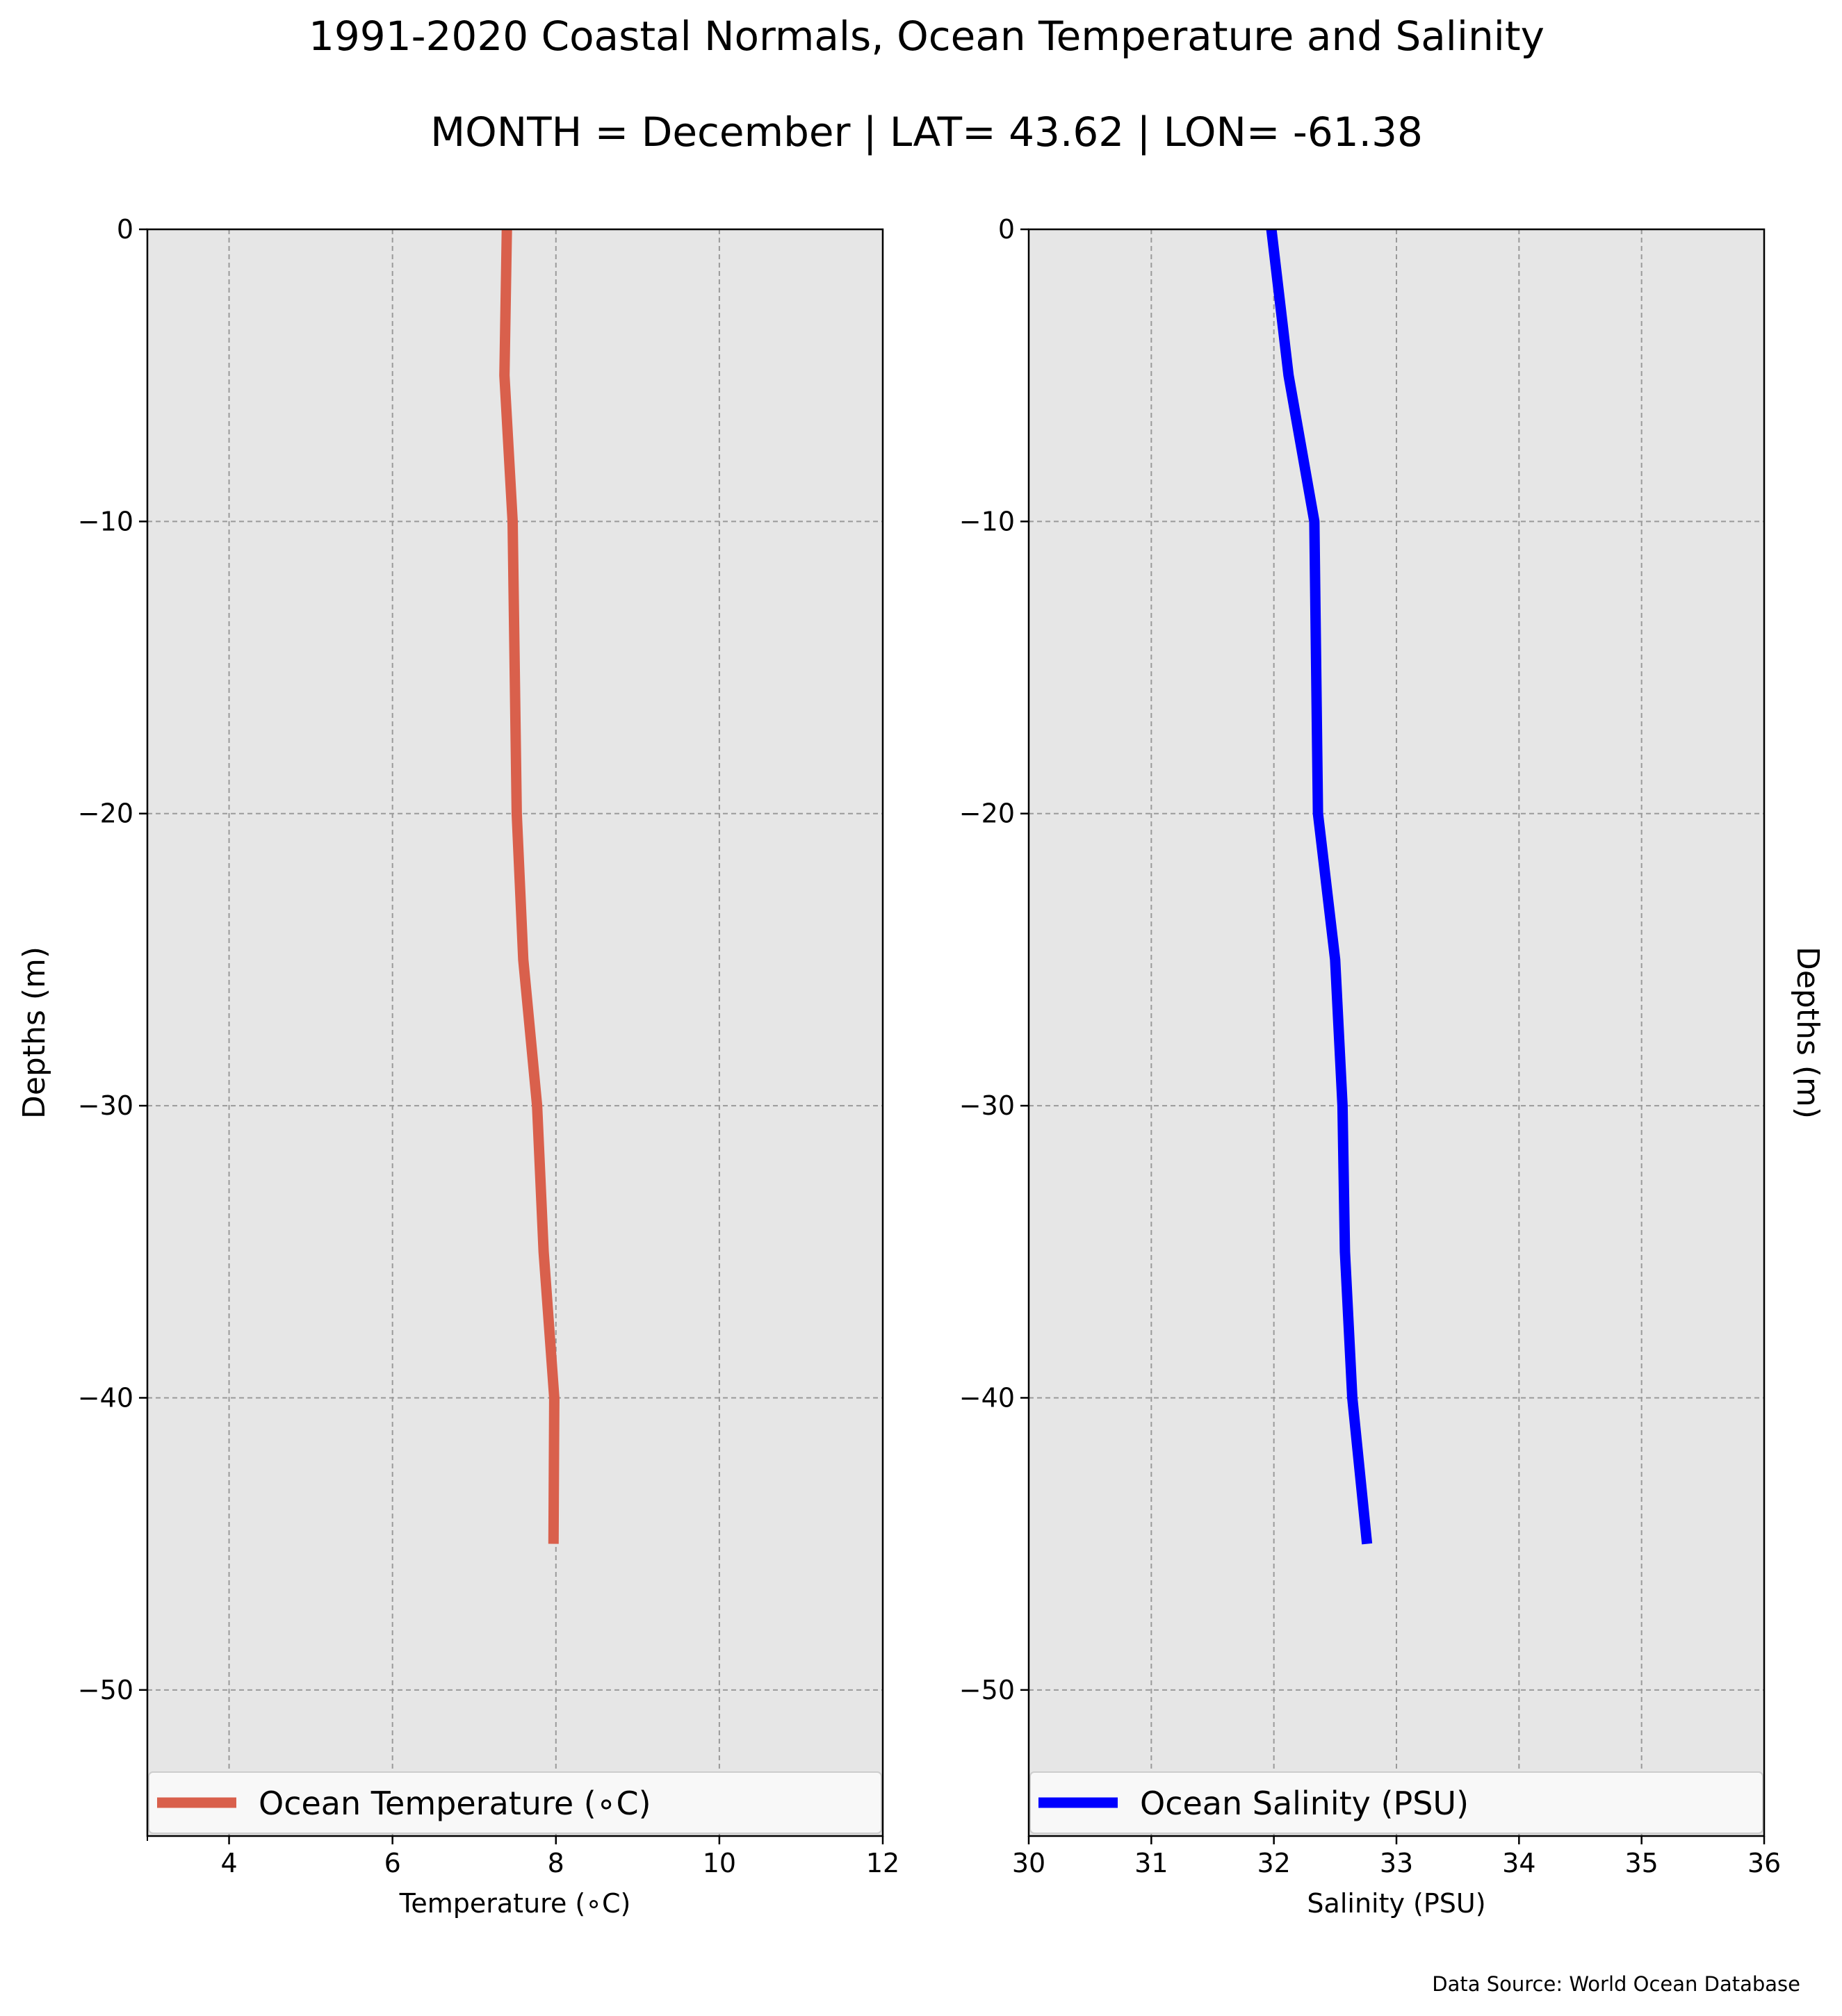 The height and width of the screenshot is (2016, 1842). Describe the element at coordinates (987, 521) in the screenshot. I see `sal-y-tick-label: −10` at that location.